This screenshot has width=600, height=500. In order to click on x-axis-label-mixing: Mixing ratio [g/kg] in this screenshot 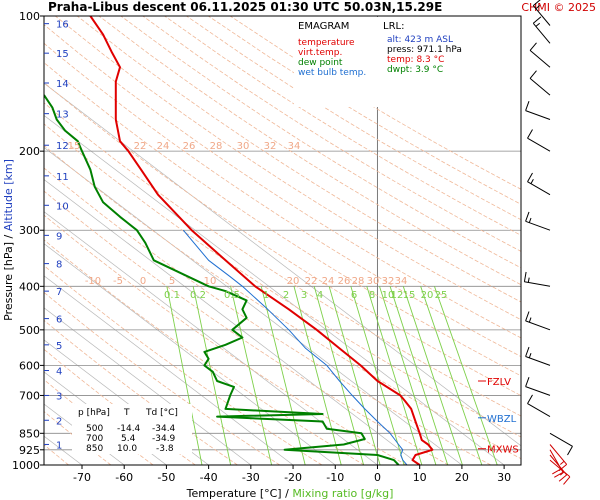, I will do `click(342, 493)`.